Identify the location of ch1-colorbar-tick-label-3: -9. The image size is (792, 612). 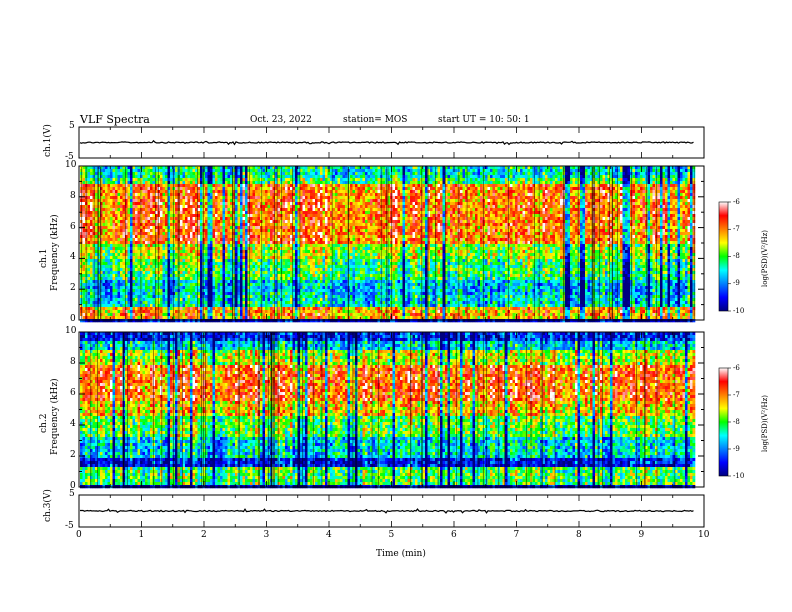
(736, 283).